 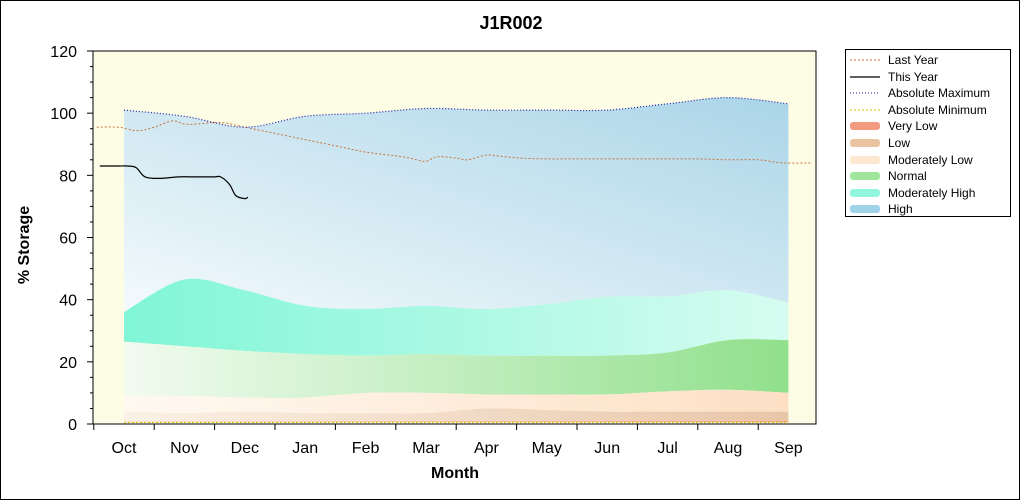 I want to click on legend-swatch-low, so click(x=865, y=143).